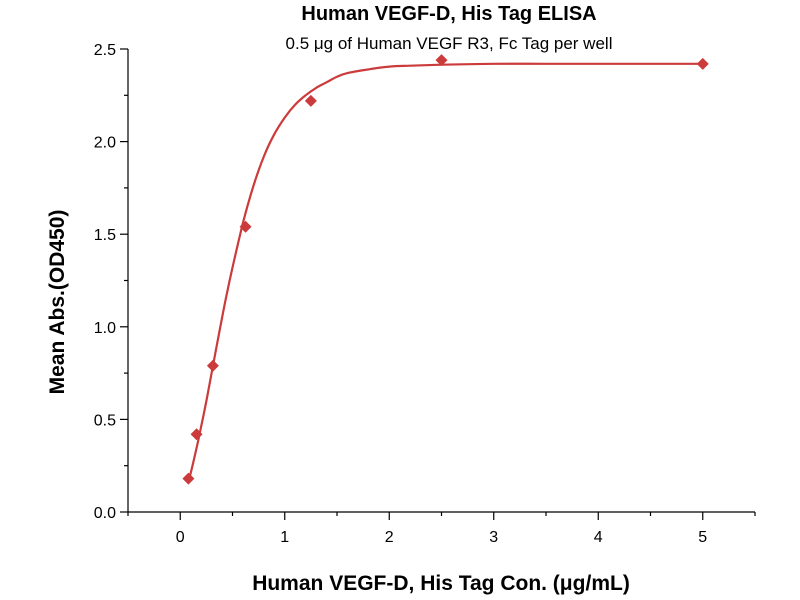 The width and height of the screenshot is (800, 600). What do you see at coordinates (105, 235) in the screenshot?
I see `y-tick-label: 1.5` at bounding box center [105, 235].